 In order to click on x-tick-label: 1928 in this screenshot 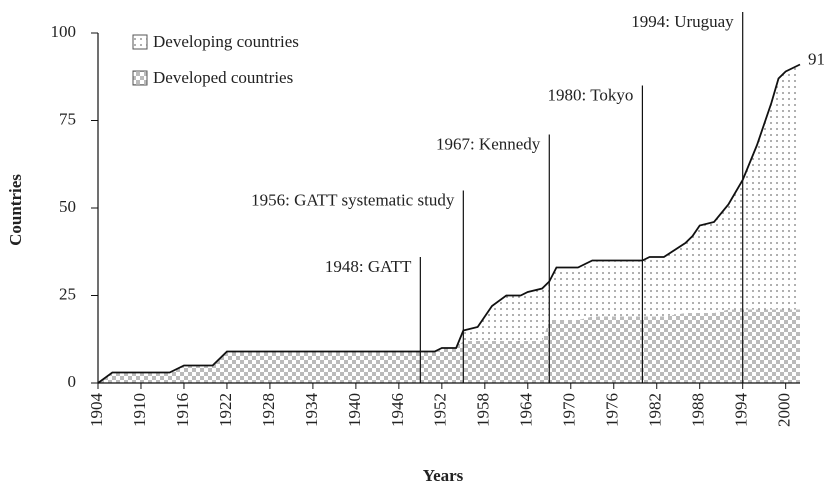, I will do `click(268, 410)`.